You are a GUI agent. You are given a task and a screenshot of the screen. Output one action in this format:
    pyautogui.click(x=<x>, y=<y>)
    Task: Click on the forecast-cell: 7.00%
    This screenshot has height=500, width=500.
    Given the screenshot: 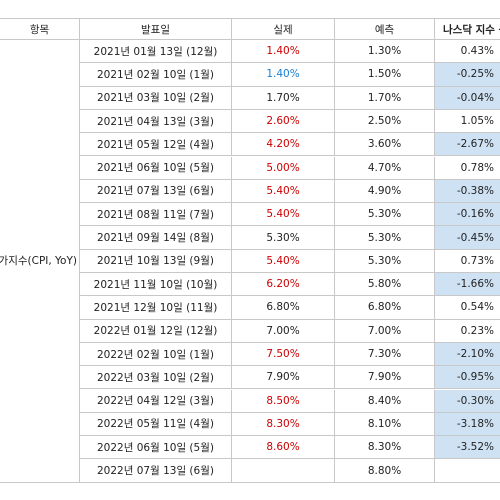 What is the action you would take?
    pyautogui.click(x=385, y=331)
    